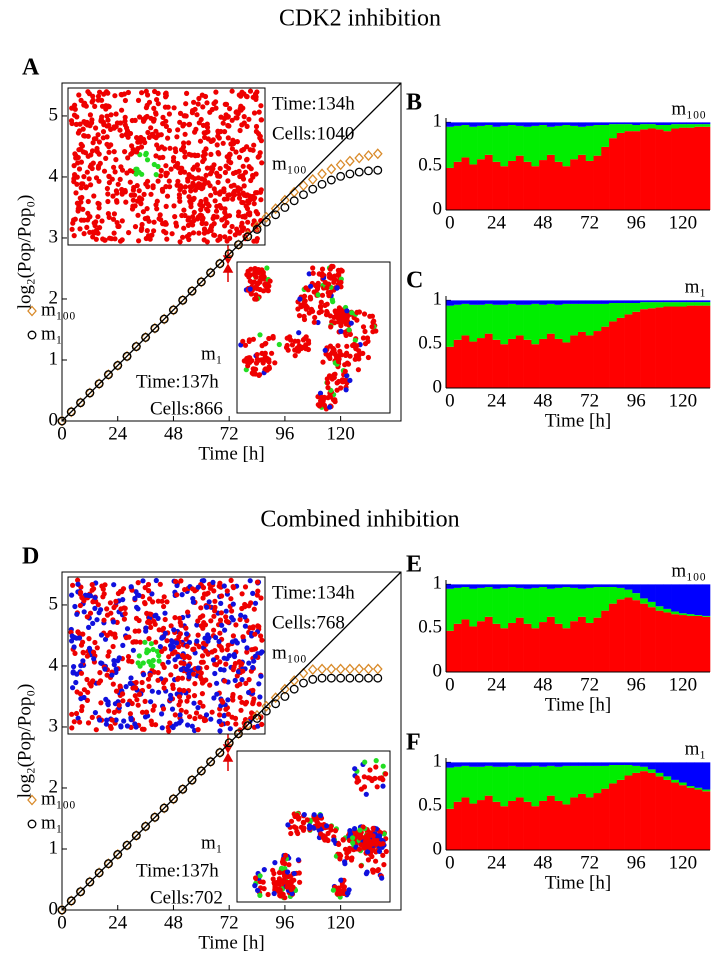 Image resolution: width=720 pixels, height=963 pixels. What do you see at coordinates (430, 343) in the screenshot?
I see `y-tick-label: 0.5` at bounding box center [430, 343].